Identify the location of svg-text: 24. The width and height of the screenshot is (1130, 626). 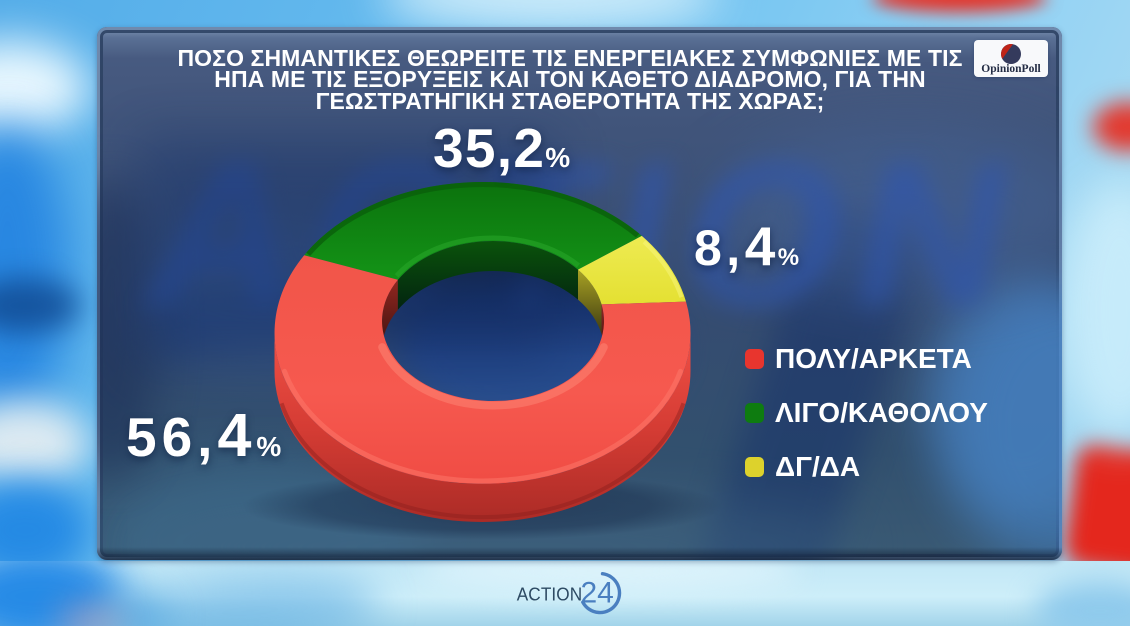
(597, 592).